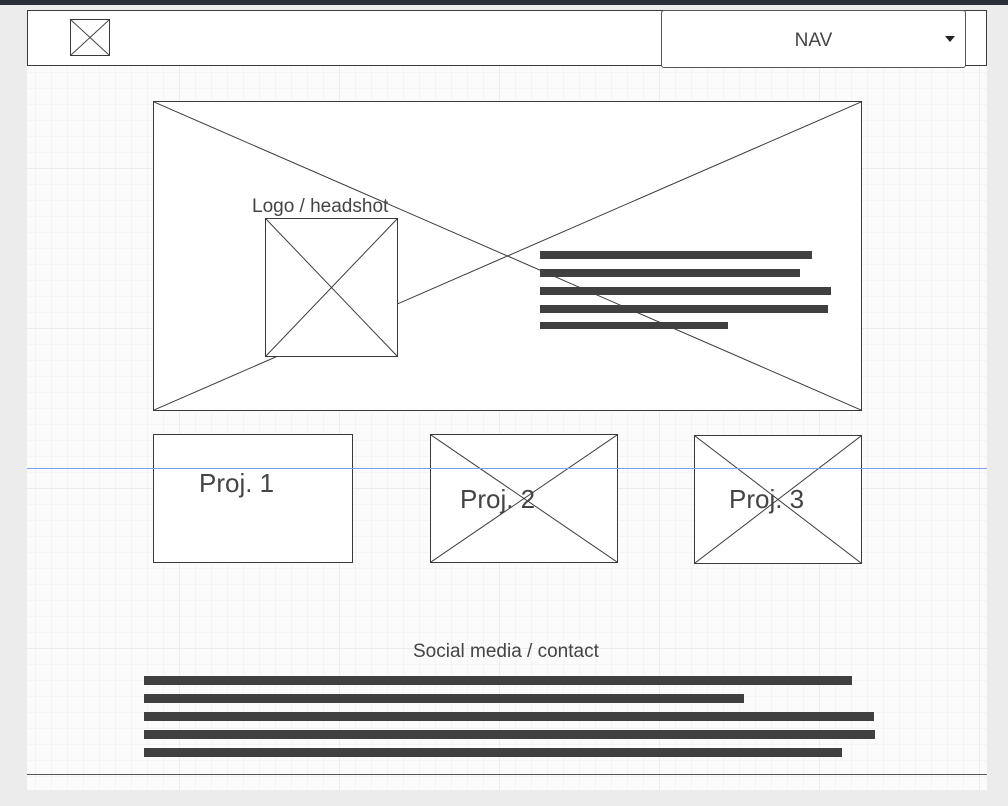  Describe the element at coordinates (237, 483) in the screenshot. I see `project-label: Proj. 1` at that location.